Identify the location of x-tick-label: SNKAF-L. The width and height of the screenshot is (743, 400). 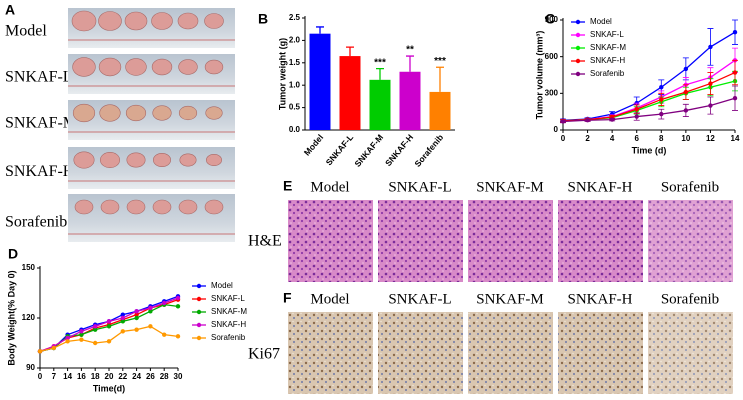
(340, 149).